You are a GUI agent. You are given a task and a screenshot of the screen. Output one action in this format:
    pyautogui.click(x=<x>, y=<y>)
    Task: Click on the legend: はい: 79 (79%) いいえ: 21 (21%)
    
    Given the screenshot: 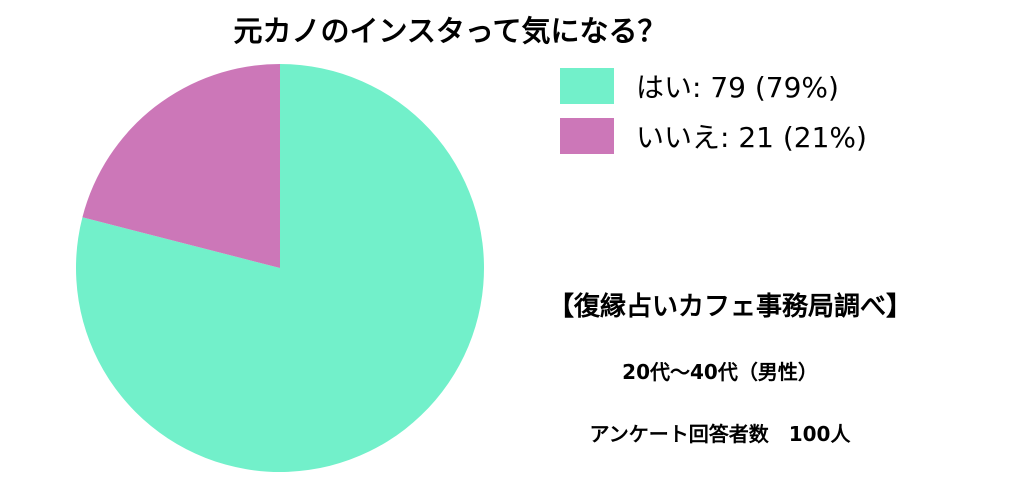 What is the action you would take?
    pyautogui.click(x=713, y=114)
    